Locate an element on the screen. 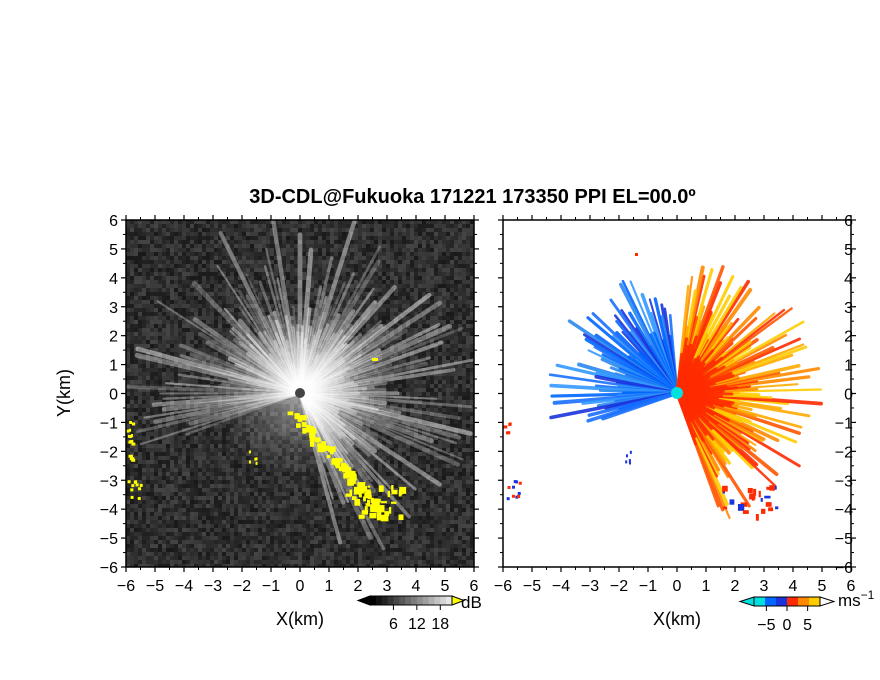 The image size is (880, 680). y-tick-label-right: −1 is located at coordinates (844, 423).